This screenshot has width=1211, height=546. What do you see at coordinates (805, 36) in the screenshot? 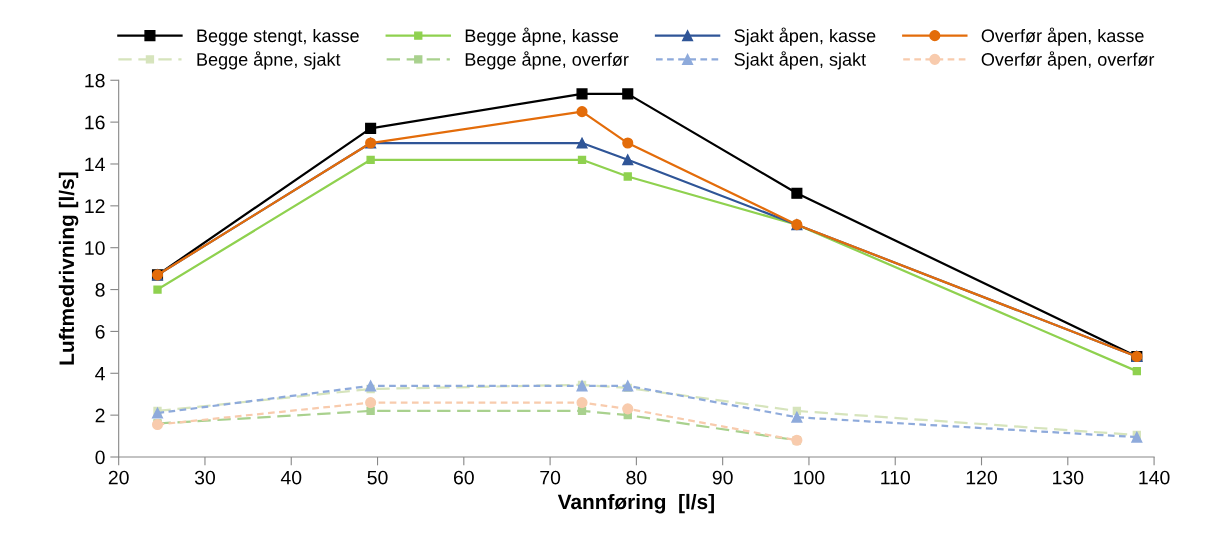
I see `legend-label: Sjakt åpen, kasse` at bounding box center [805, 36].